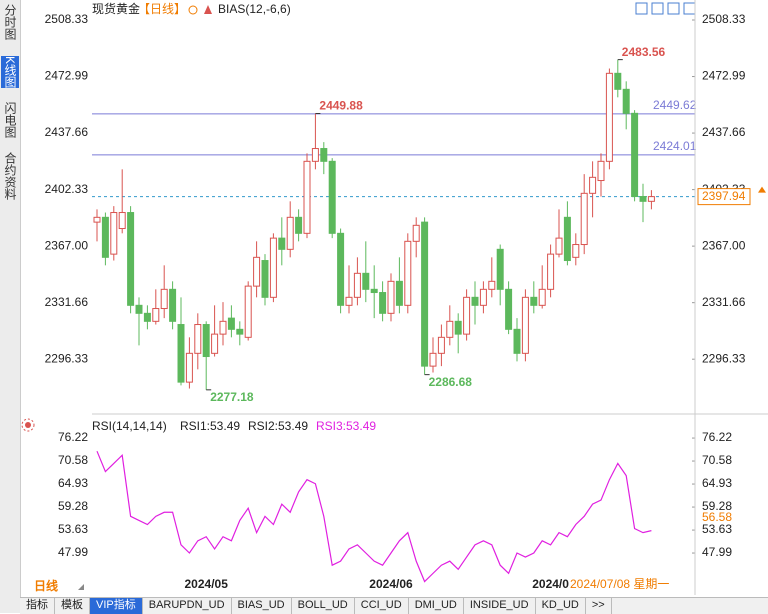 This screenshot has height=614, width=768. Describe the element at coordinates (724, 132) in the screenshot. I see `y-tick-label-right: 2437.66` at that location.